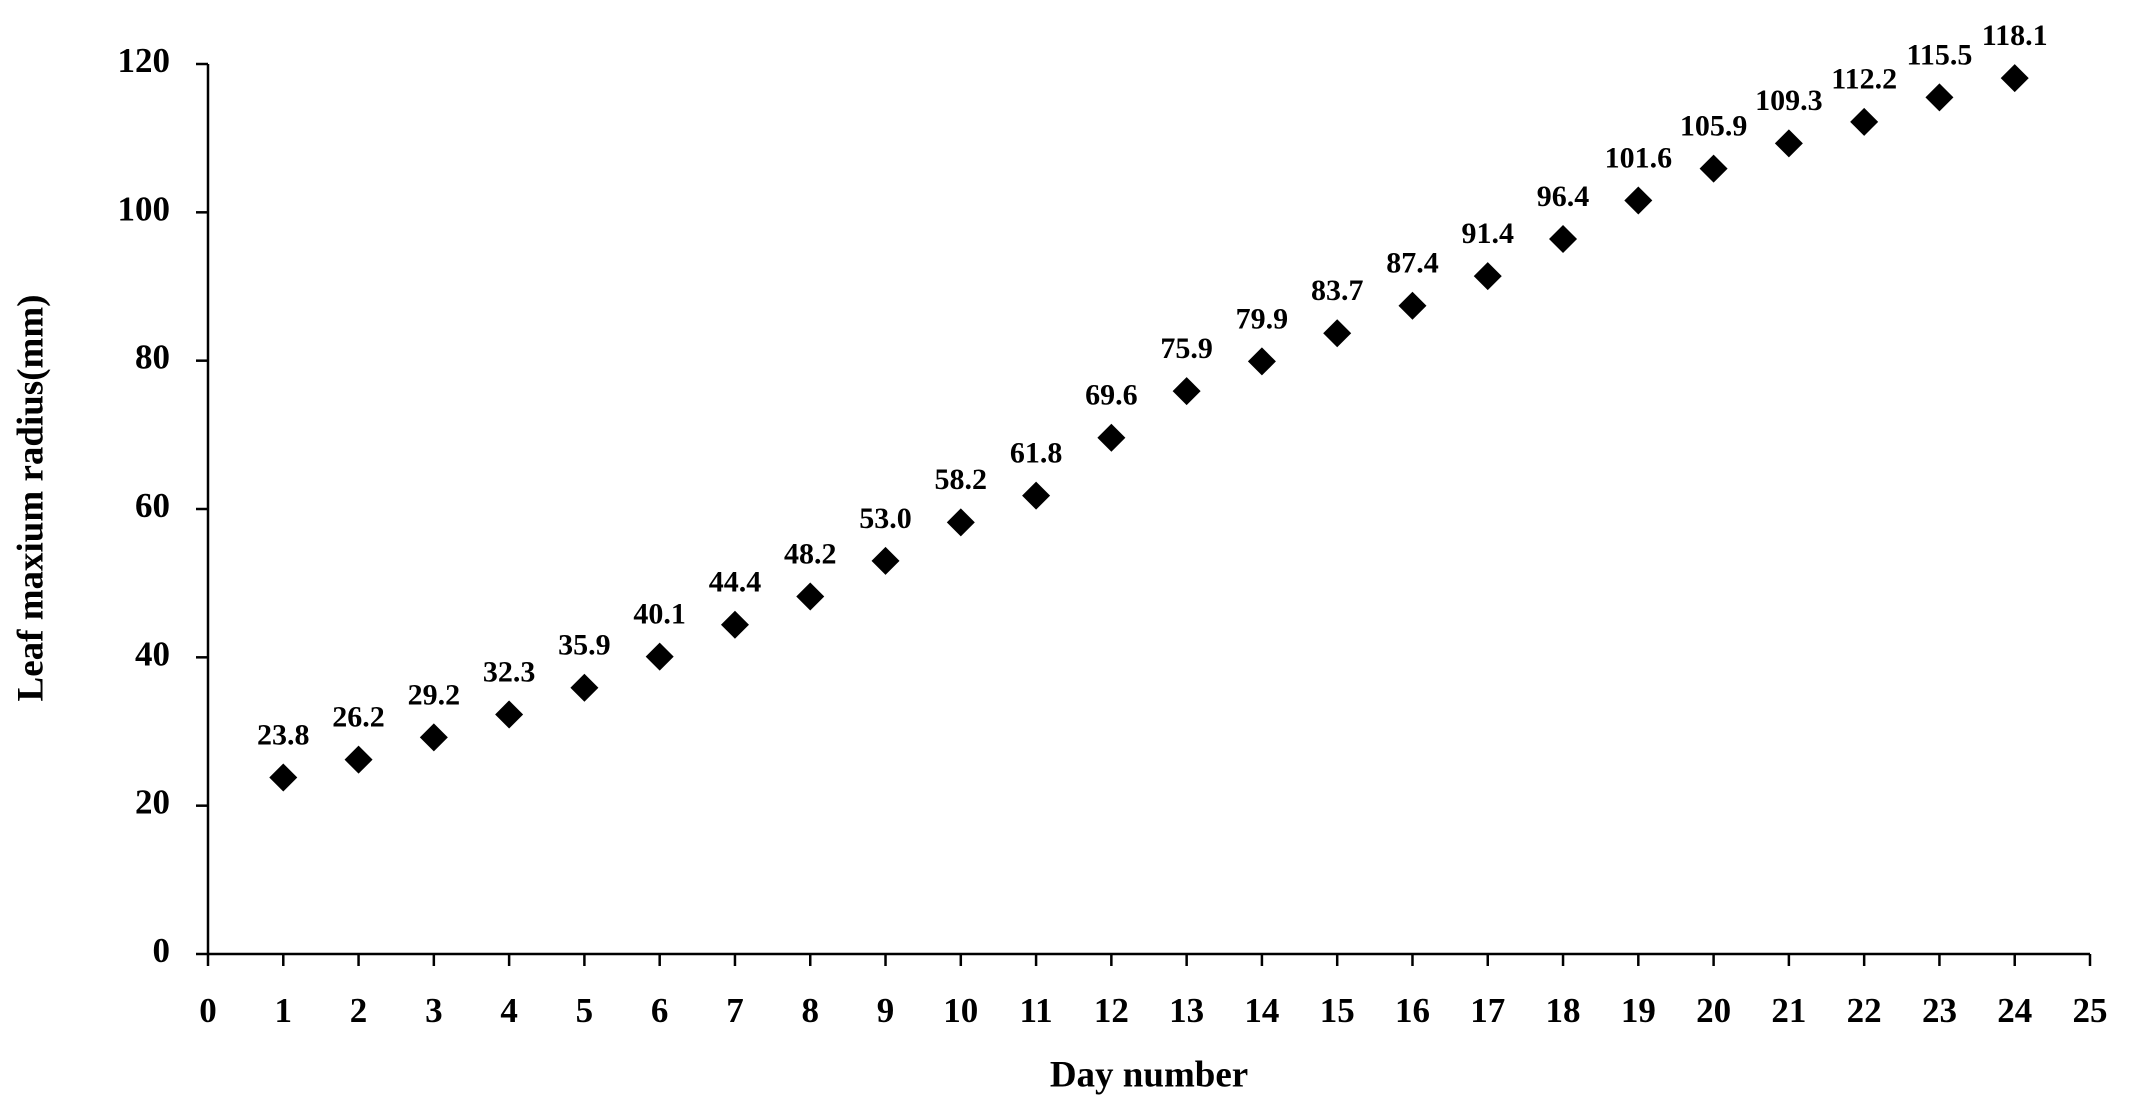 The width and height of the screenshot is (2146, 1111). Describe the element at coordinates (1412, 263) in the screenshot. I see `data-label: 87.4` at that location.